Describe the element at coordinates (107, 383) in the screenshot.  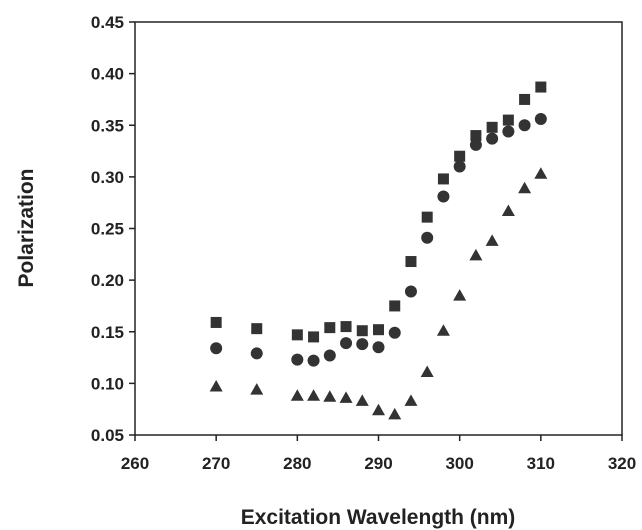
I see `y-tick-label: 0.10` at that location.